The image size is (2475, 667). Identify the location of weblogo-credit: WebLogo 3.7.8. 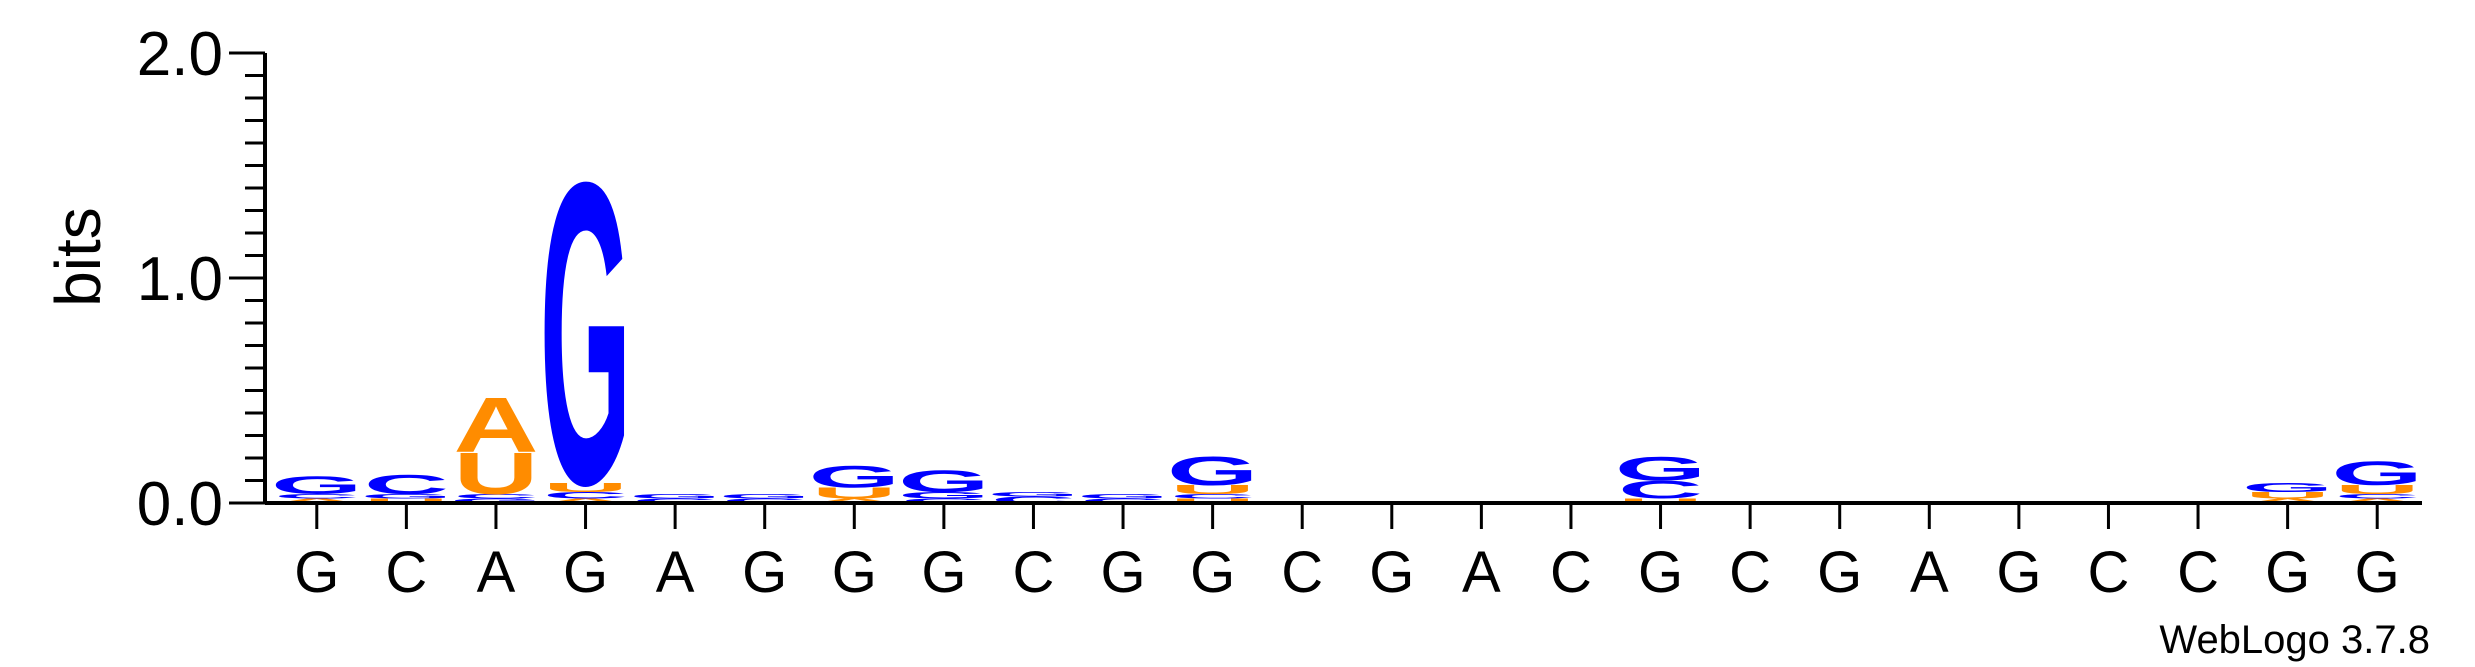
(2294, 640).